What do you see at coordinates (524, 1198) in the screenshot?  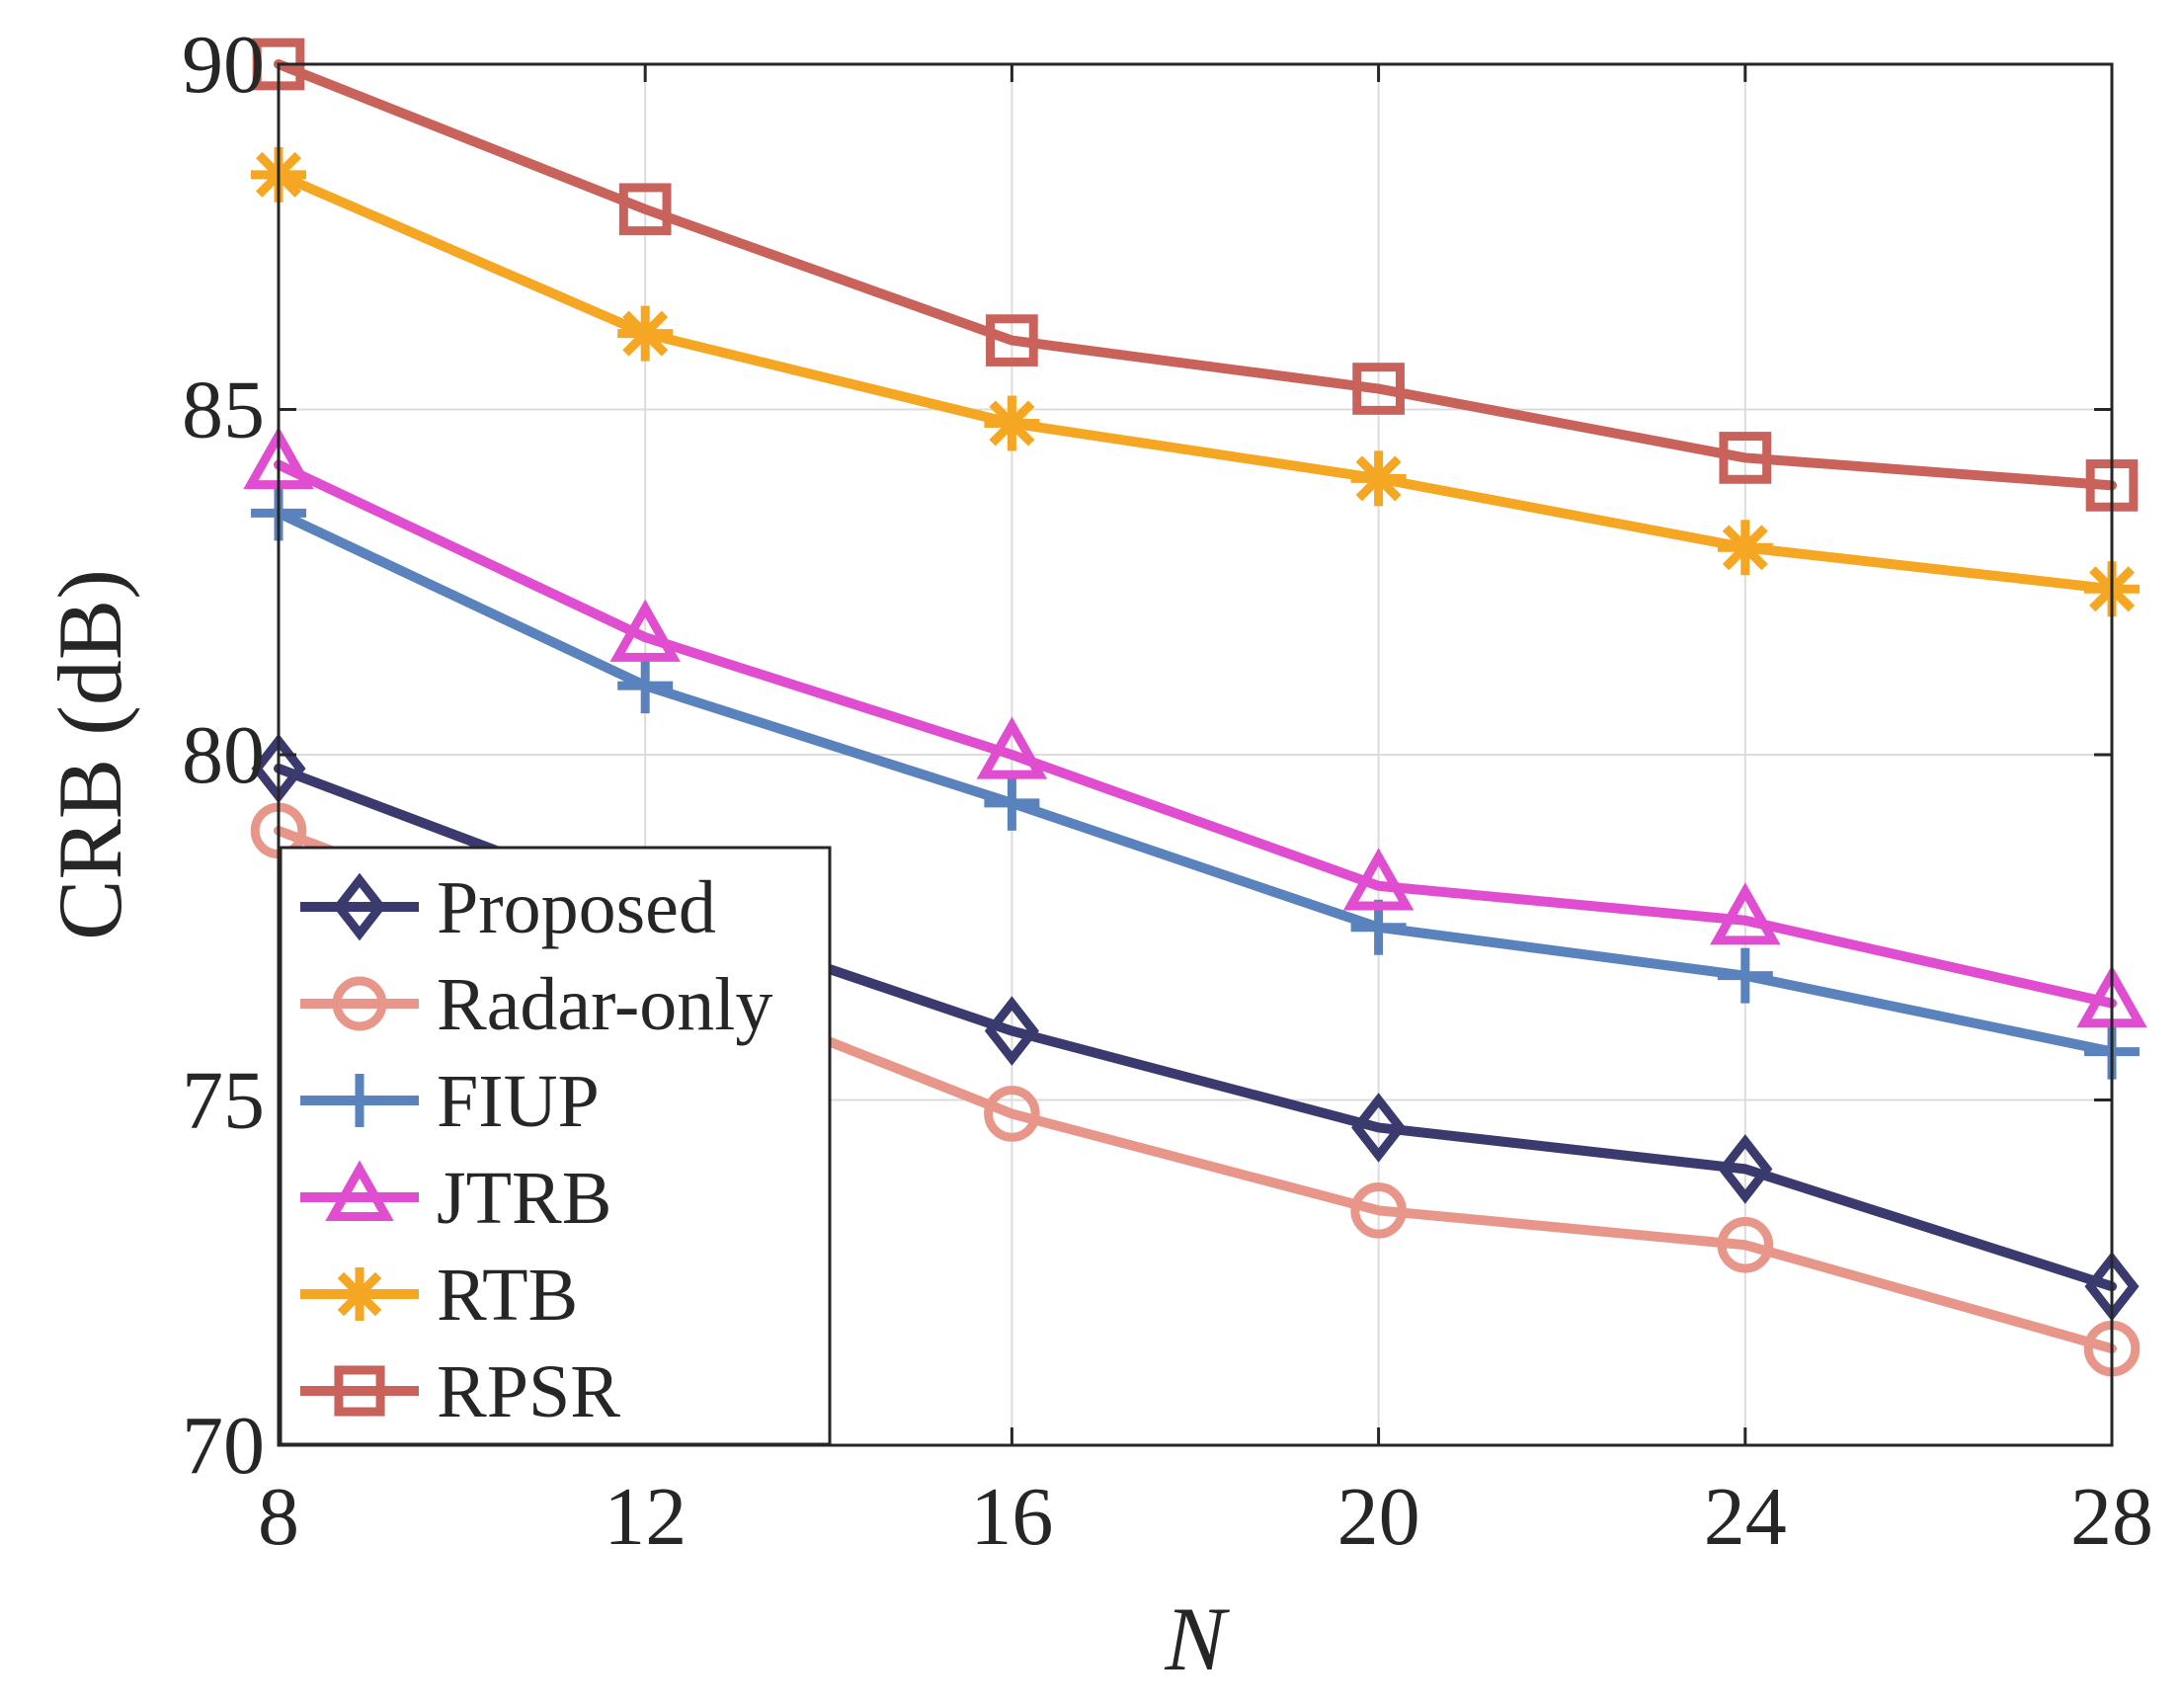 I see `legend-label-jtrb: JTRB` at bounding box center [524, 1198].